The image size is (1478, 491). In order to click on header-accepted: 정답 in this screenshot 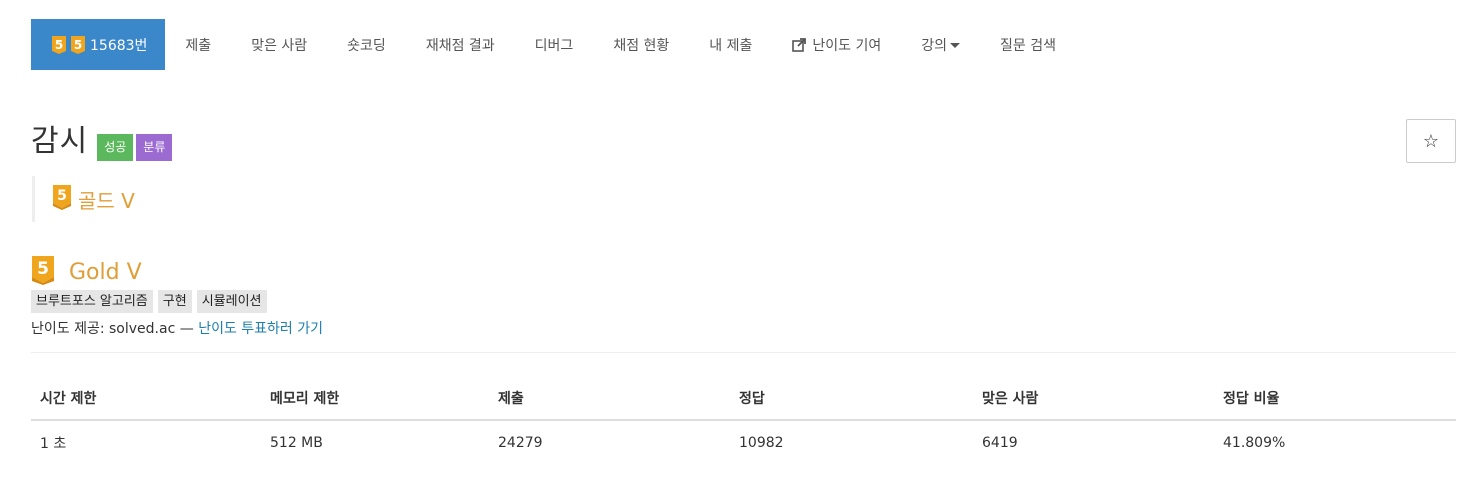, I will do `click(752, 398)`.